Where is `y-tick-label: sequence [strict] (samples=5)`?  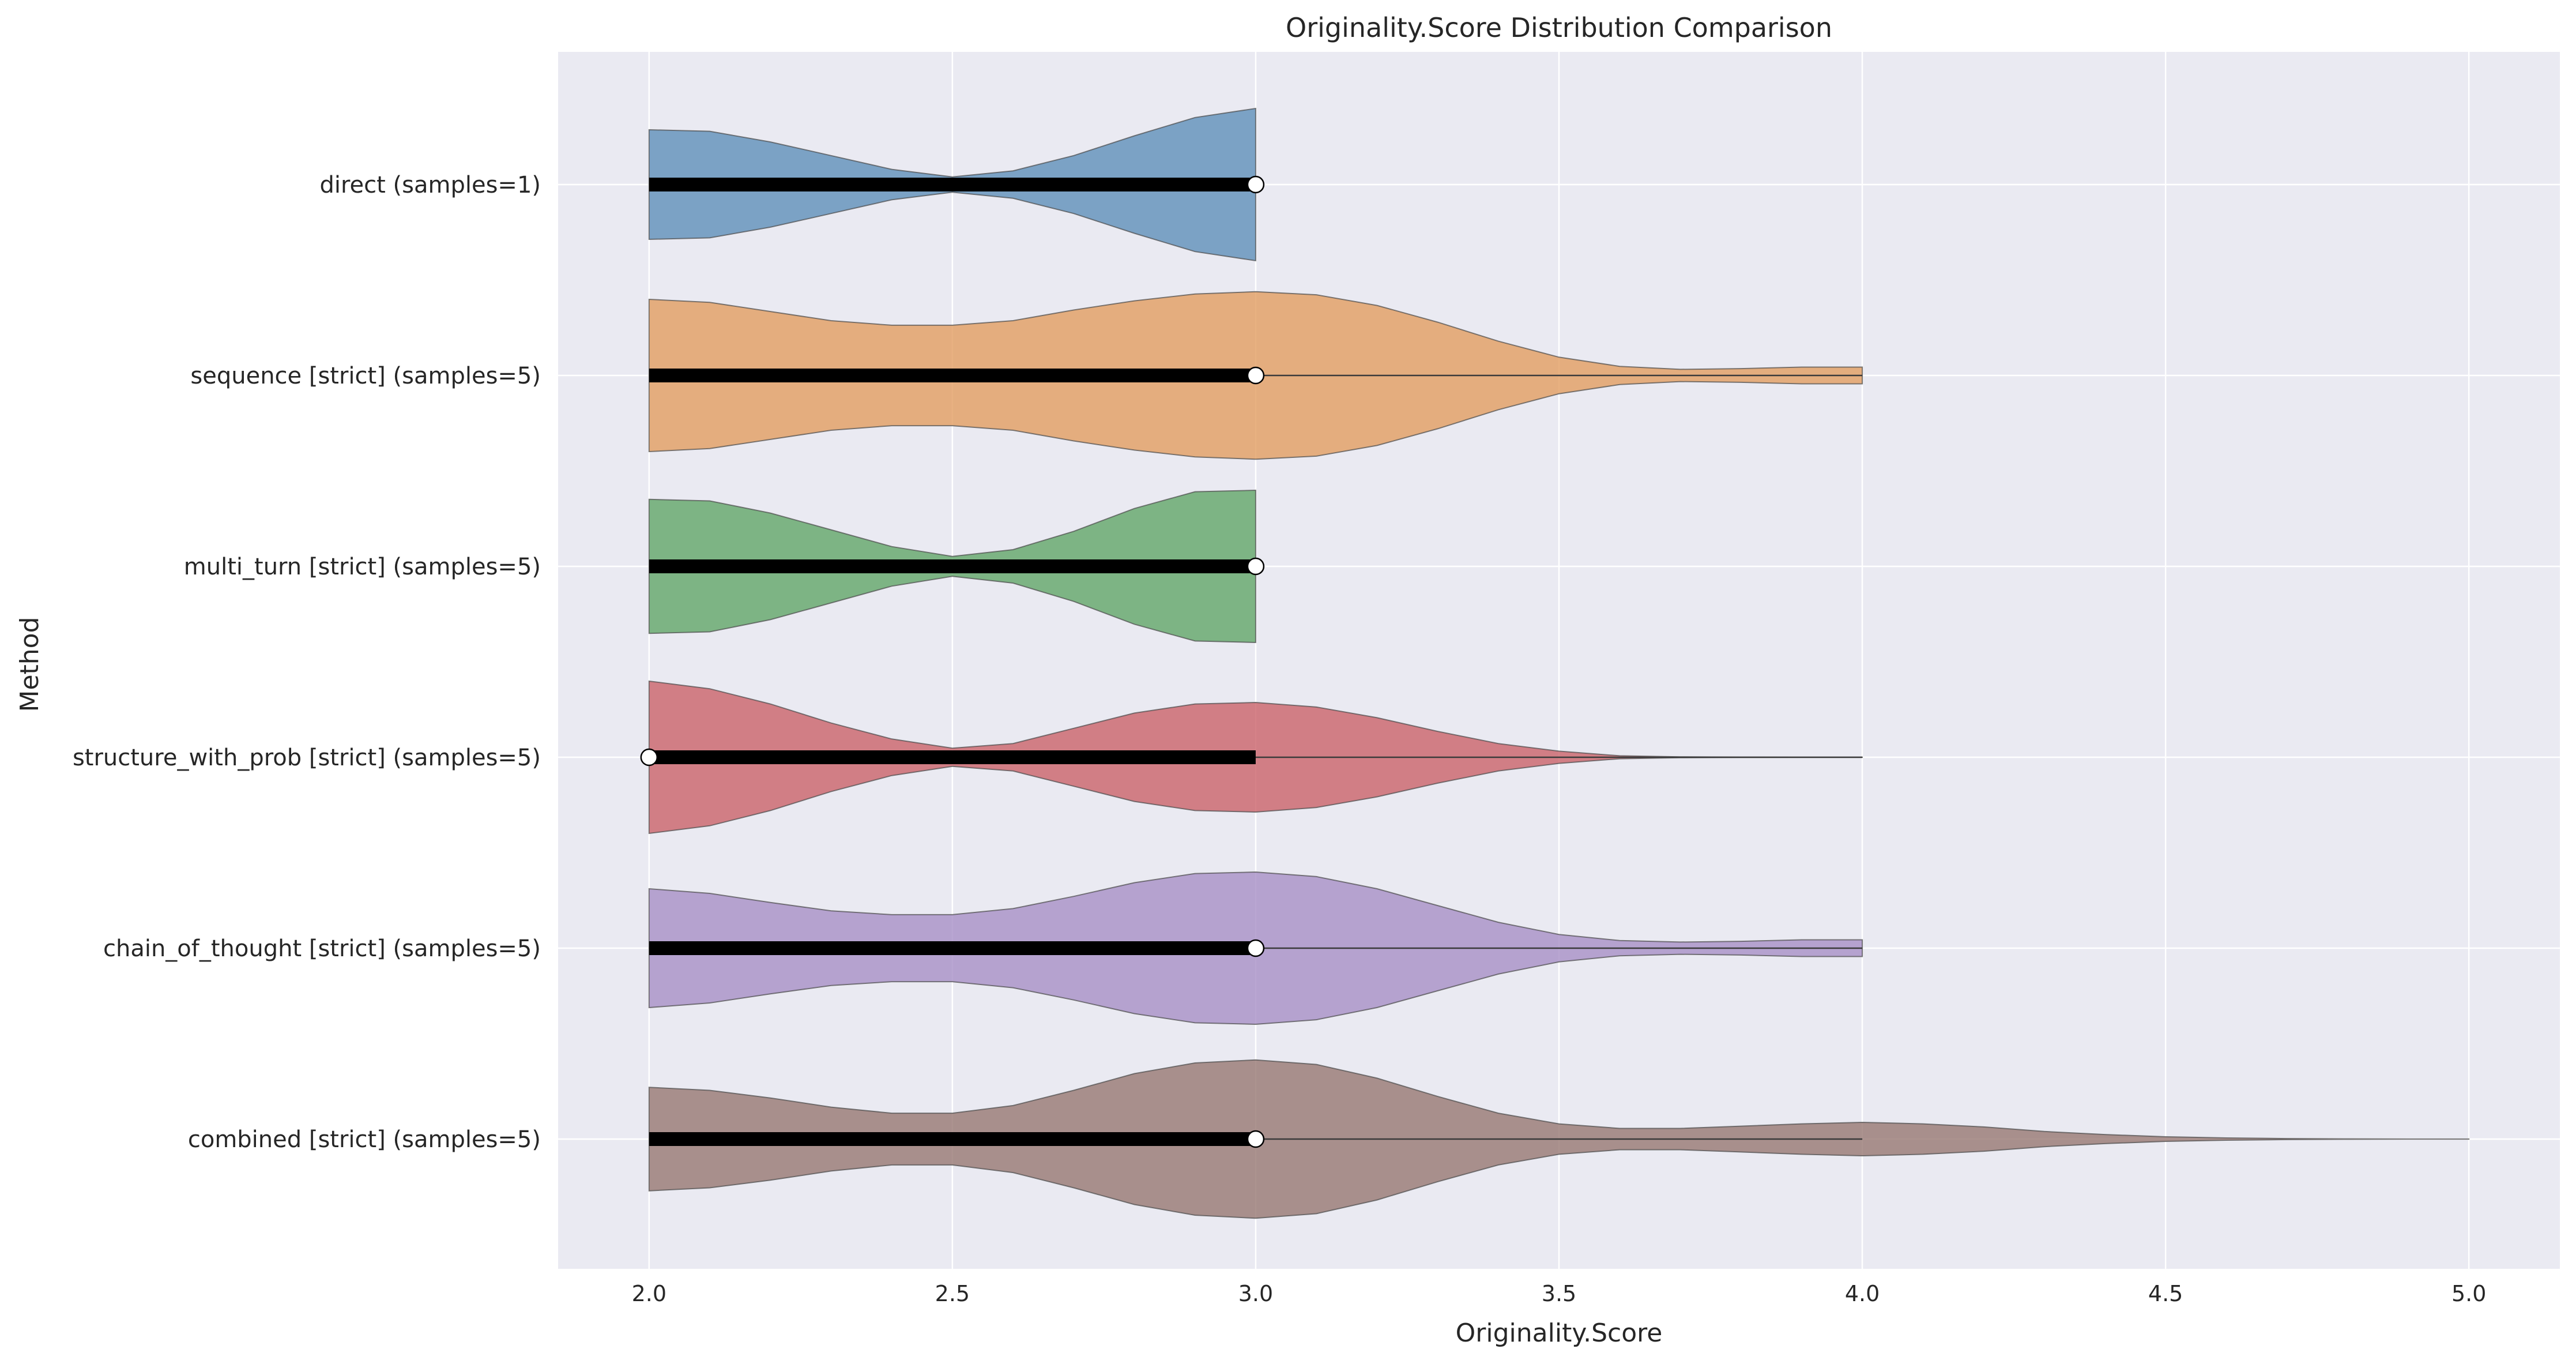 y-tick-label: sequence [strict] (samples=5) is located at coordinates (365, 376).